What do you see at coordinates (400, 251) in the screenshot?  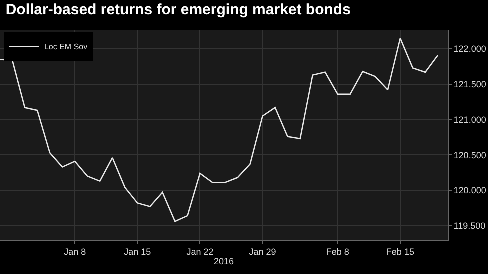 I see `x-tick-label: Feb 15` at bounding box center [400, 251].